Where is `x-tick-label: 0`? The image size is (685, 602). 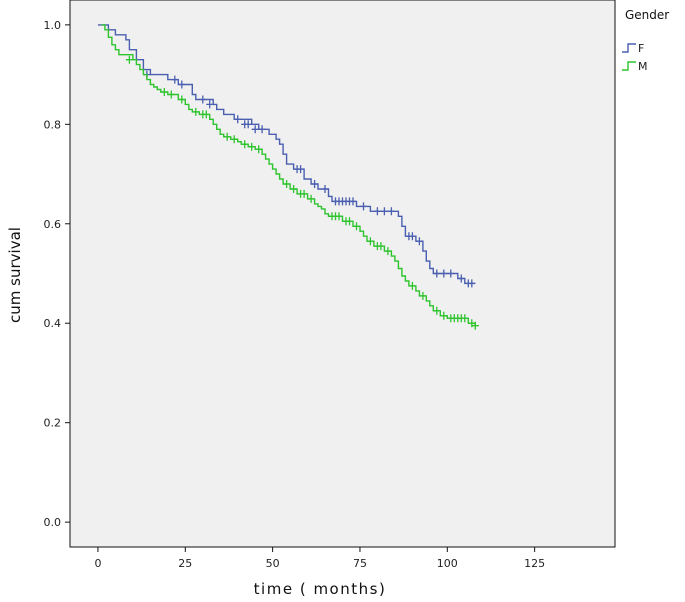 x-tick-label: 0 is located at coordinates (97, 563).